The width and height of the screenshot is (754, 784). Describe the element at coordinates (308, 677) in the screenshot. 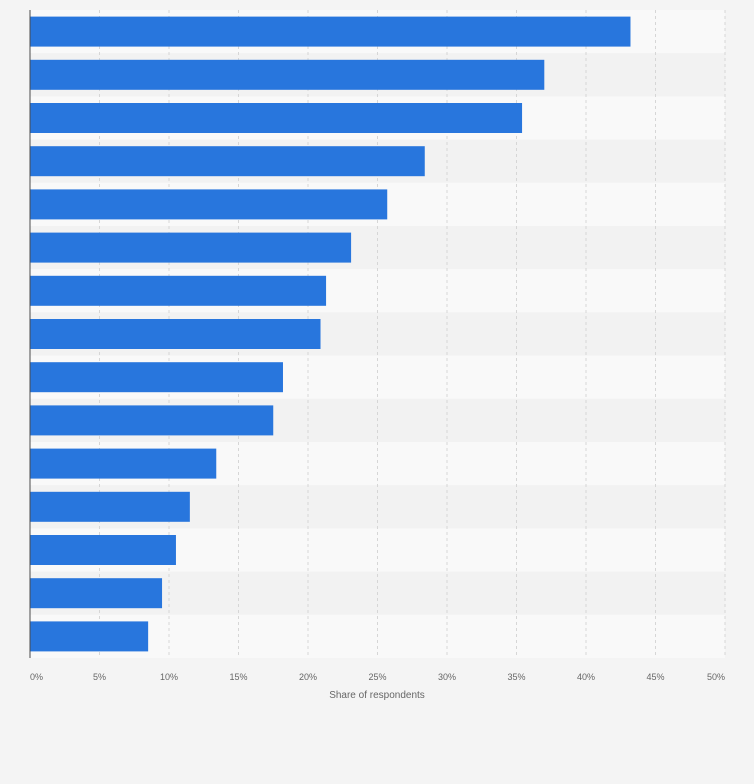

I see `x-tick-label: 20%` at that location.